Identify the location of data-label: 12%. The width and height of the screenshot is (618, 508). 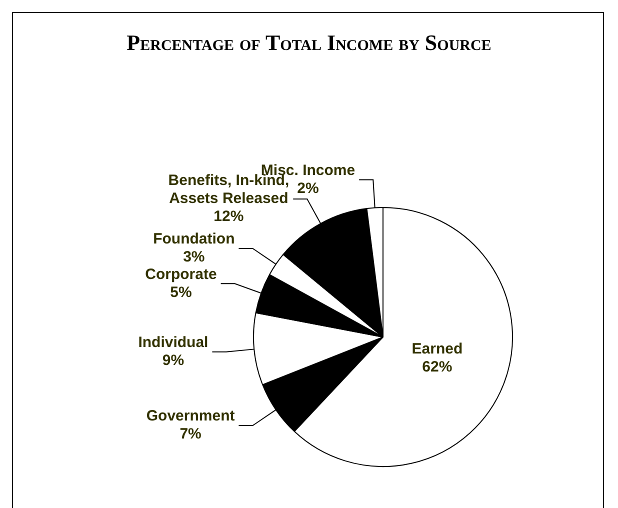
(229, 217).